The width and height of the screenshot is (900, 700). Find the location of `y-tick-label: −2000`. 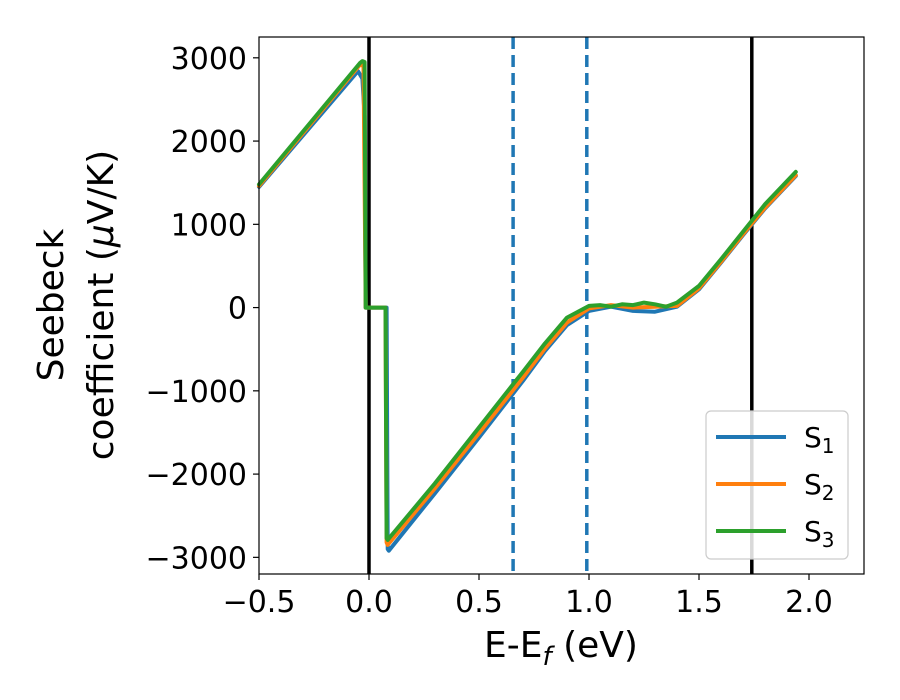

y-tick-label: −2000 is located at coordinates (196, 475).